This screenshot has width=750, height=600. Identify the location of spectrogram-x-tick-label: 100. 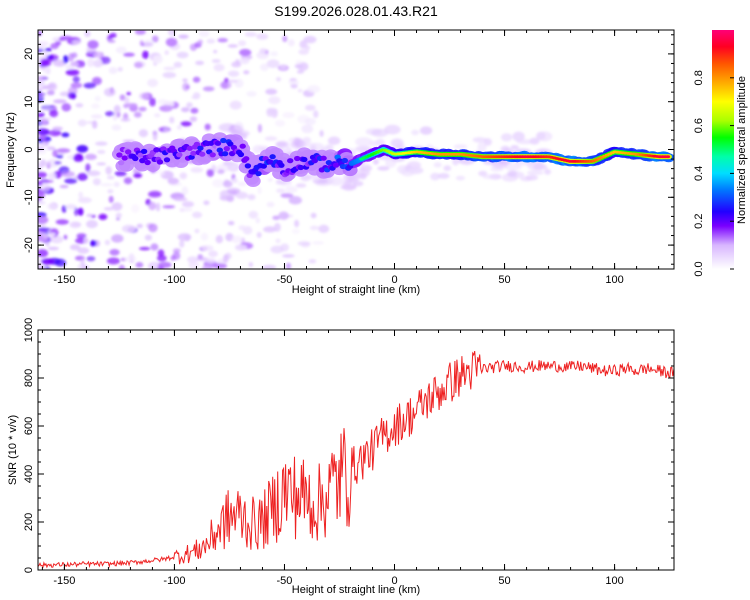
(614, 280).